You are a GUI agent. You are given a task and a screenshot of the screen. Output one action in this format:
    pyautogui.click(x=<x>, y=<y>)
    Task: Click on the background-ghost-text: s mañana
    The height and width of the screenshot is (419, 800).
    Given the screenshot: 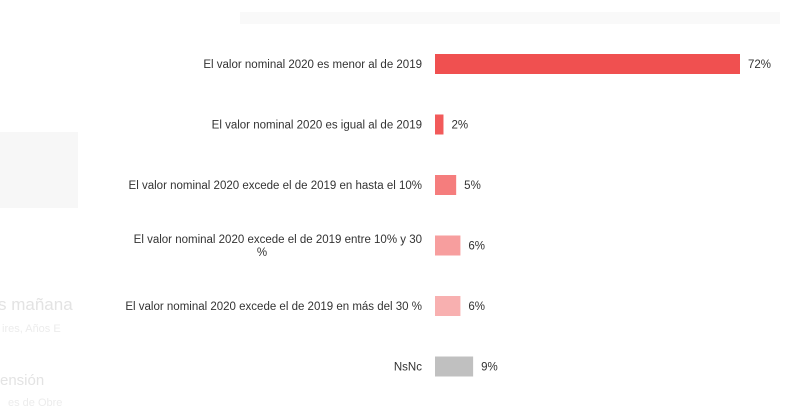 What is the action you would take?
    pyautogui.click(x=36, y=304)
    